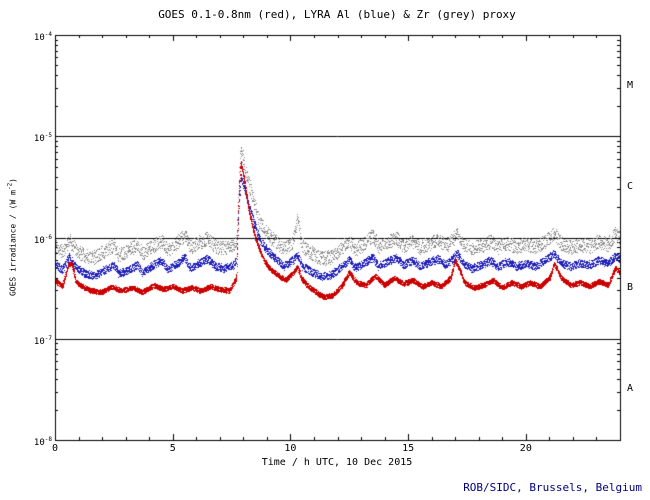 The height and width of the screenshot is (500, 650). Describe the element at coordinates (13, 180) in the screenshot. I see `y-axis-label-close: )` at that location.